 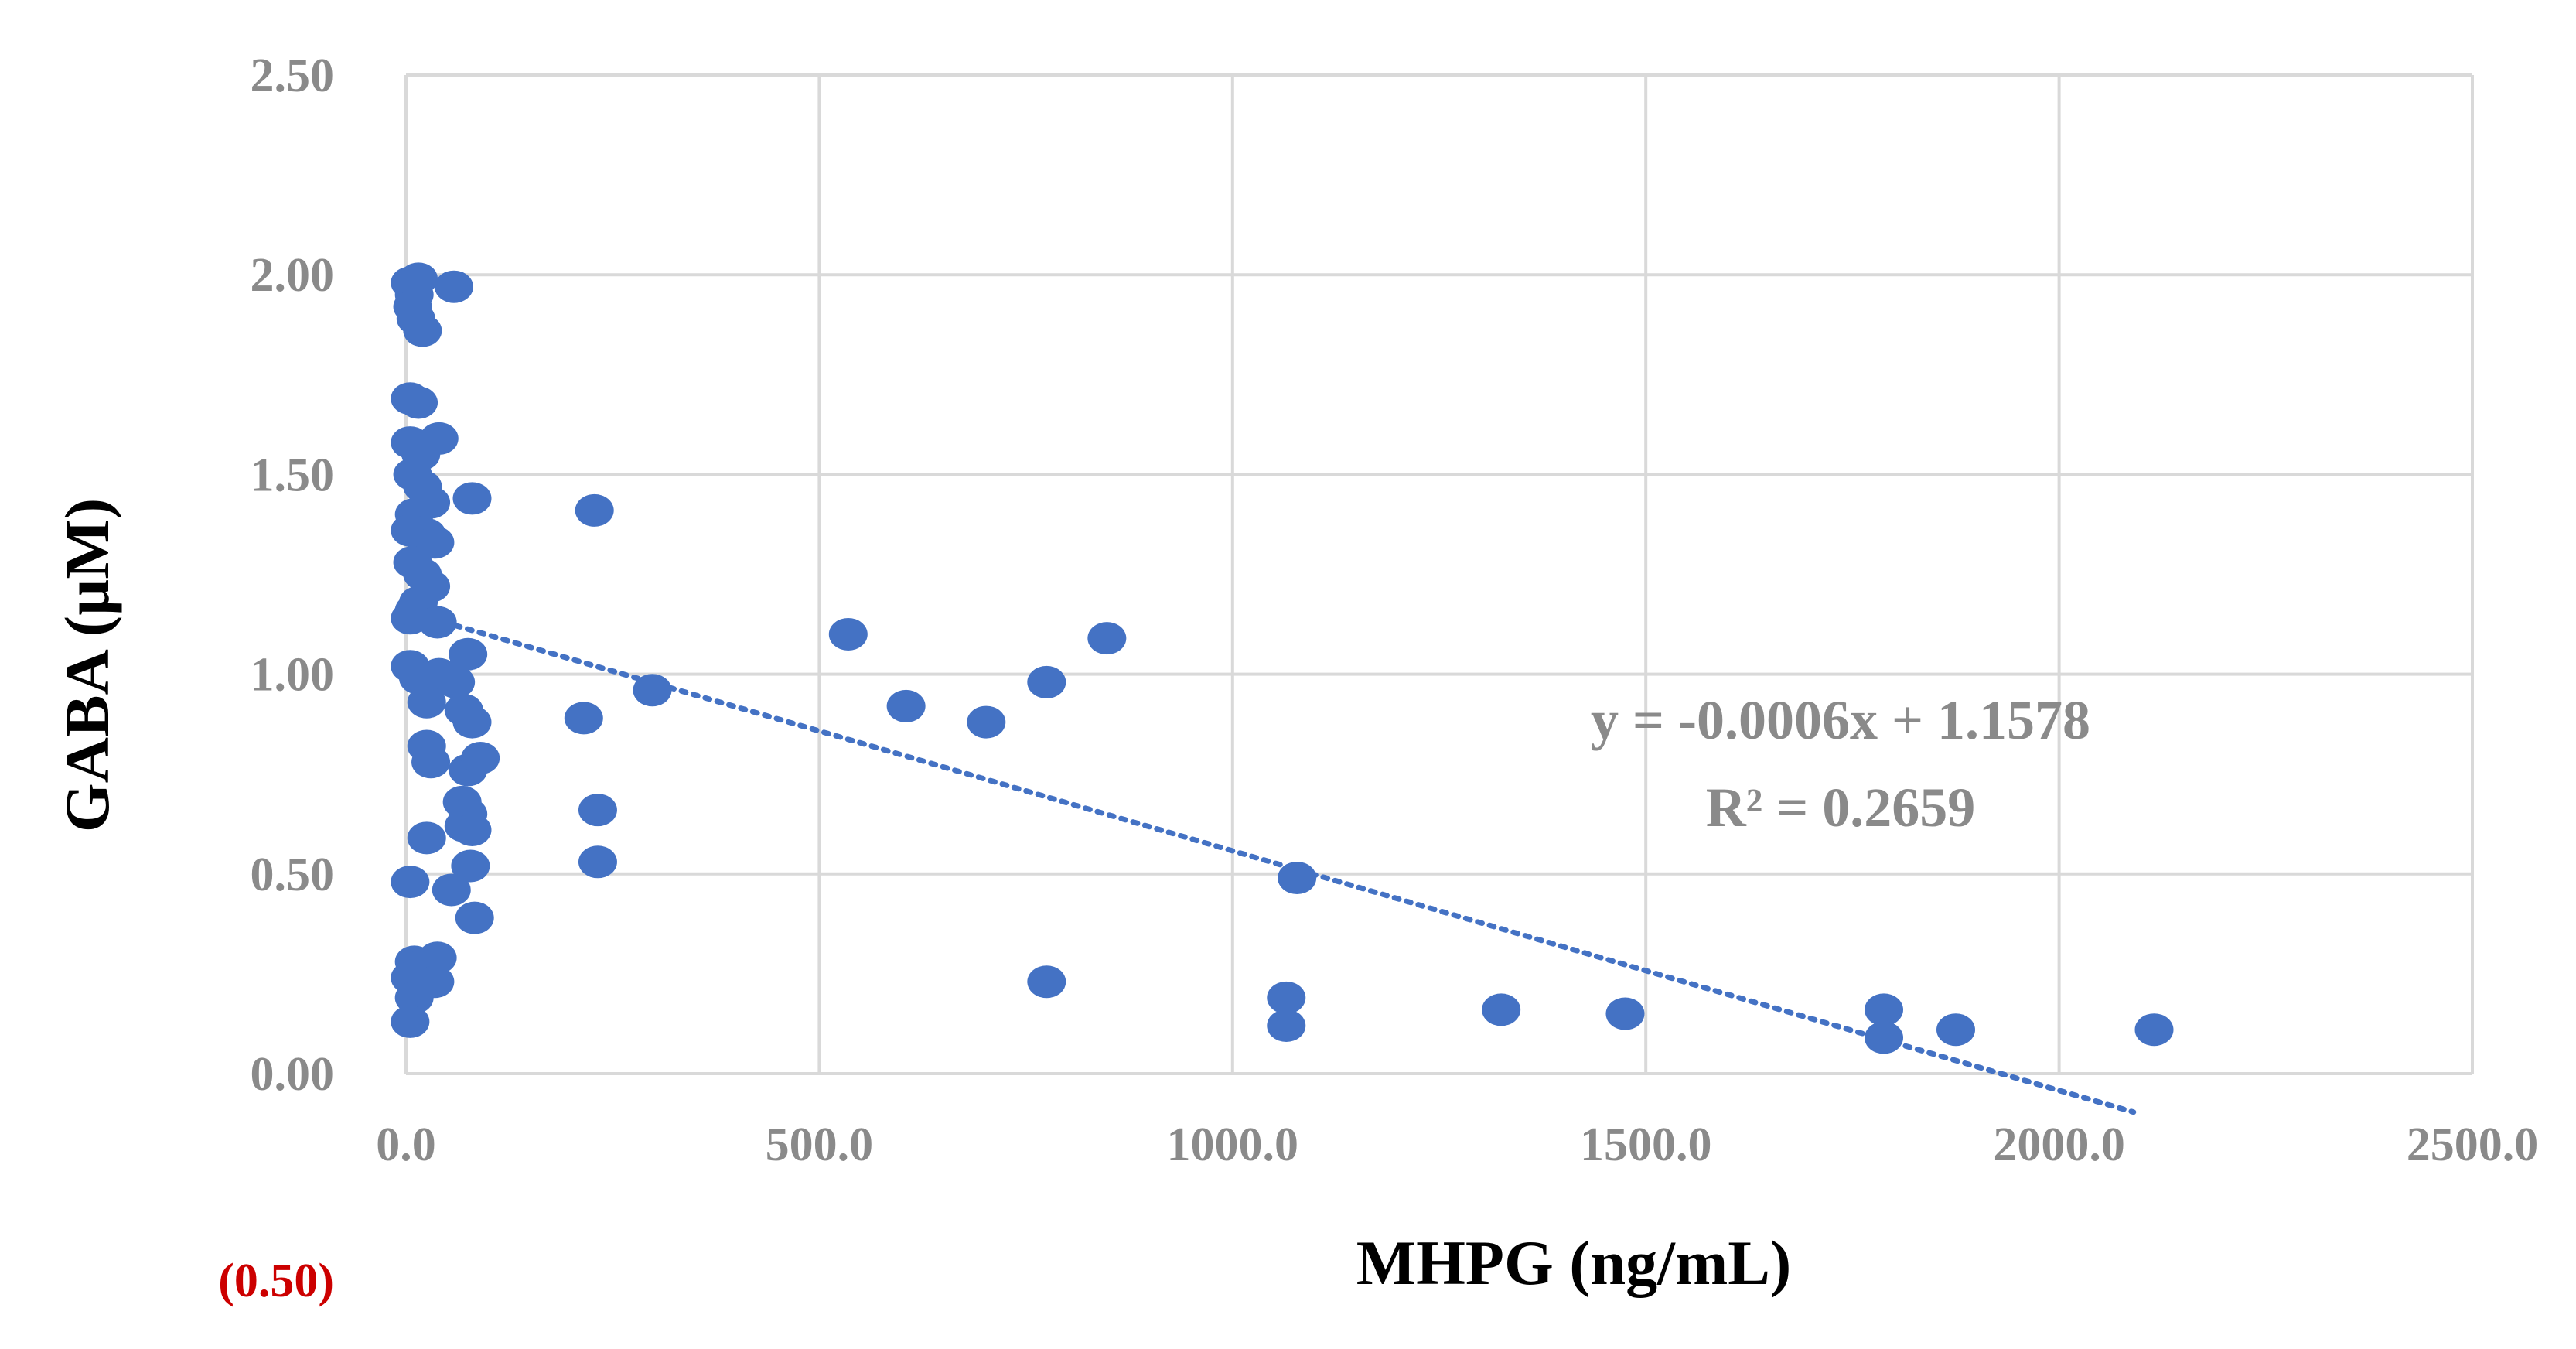 I want to click on y-tick-label: 0.50, so click(x=293, y=875).